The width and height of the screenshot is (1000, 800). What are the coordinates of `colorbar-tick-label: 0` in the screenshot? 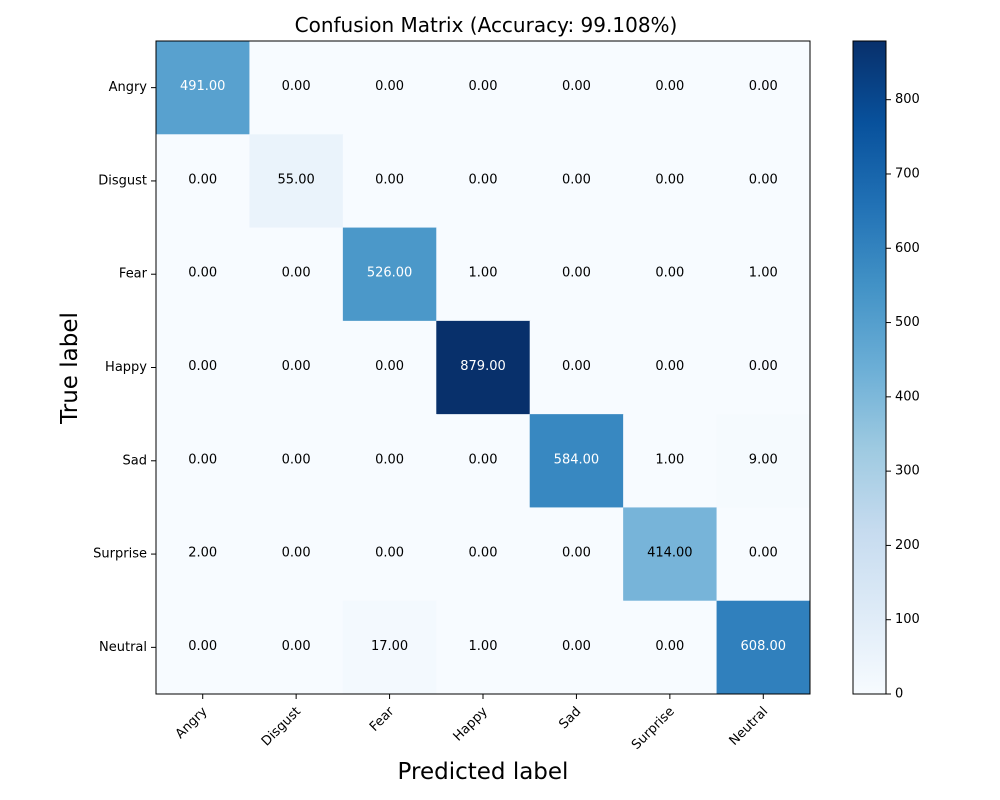 It's located at (899, 694).